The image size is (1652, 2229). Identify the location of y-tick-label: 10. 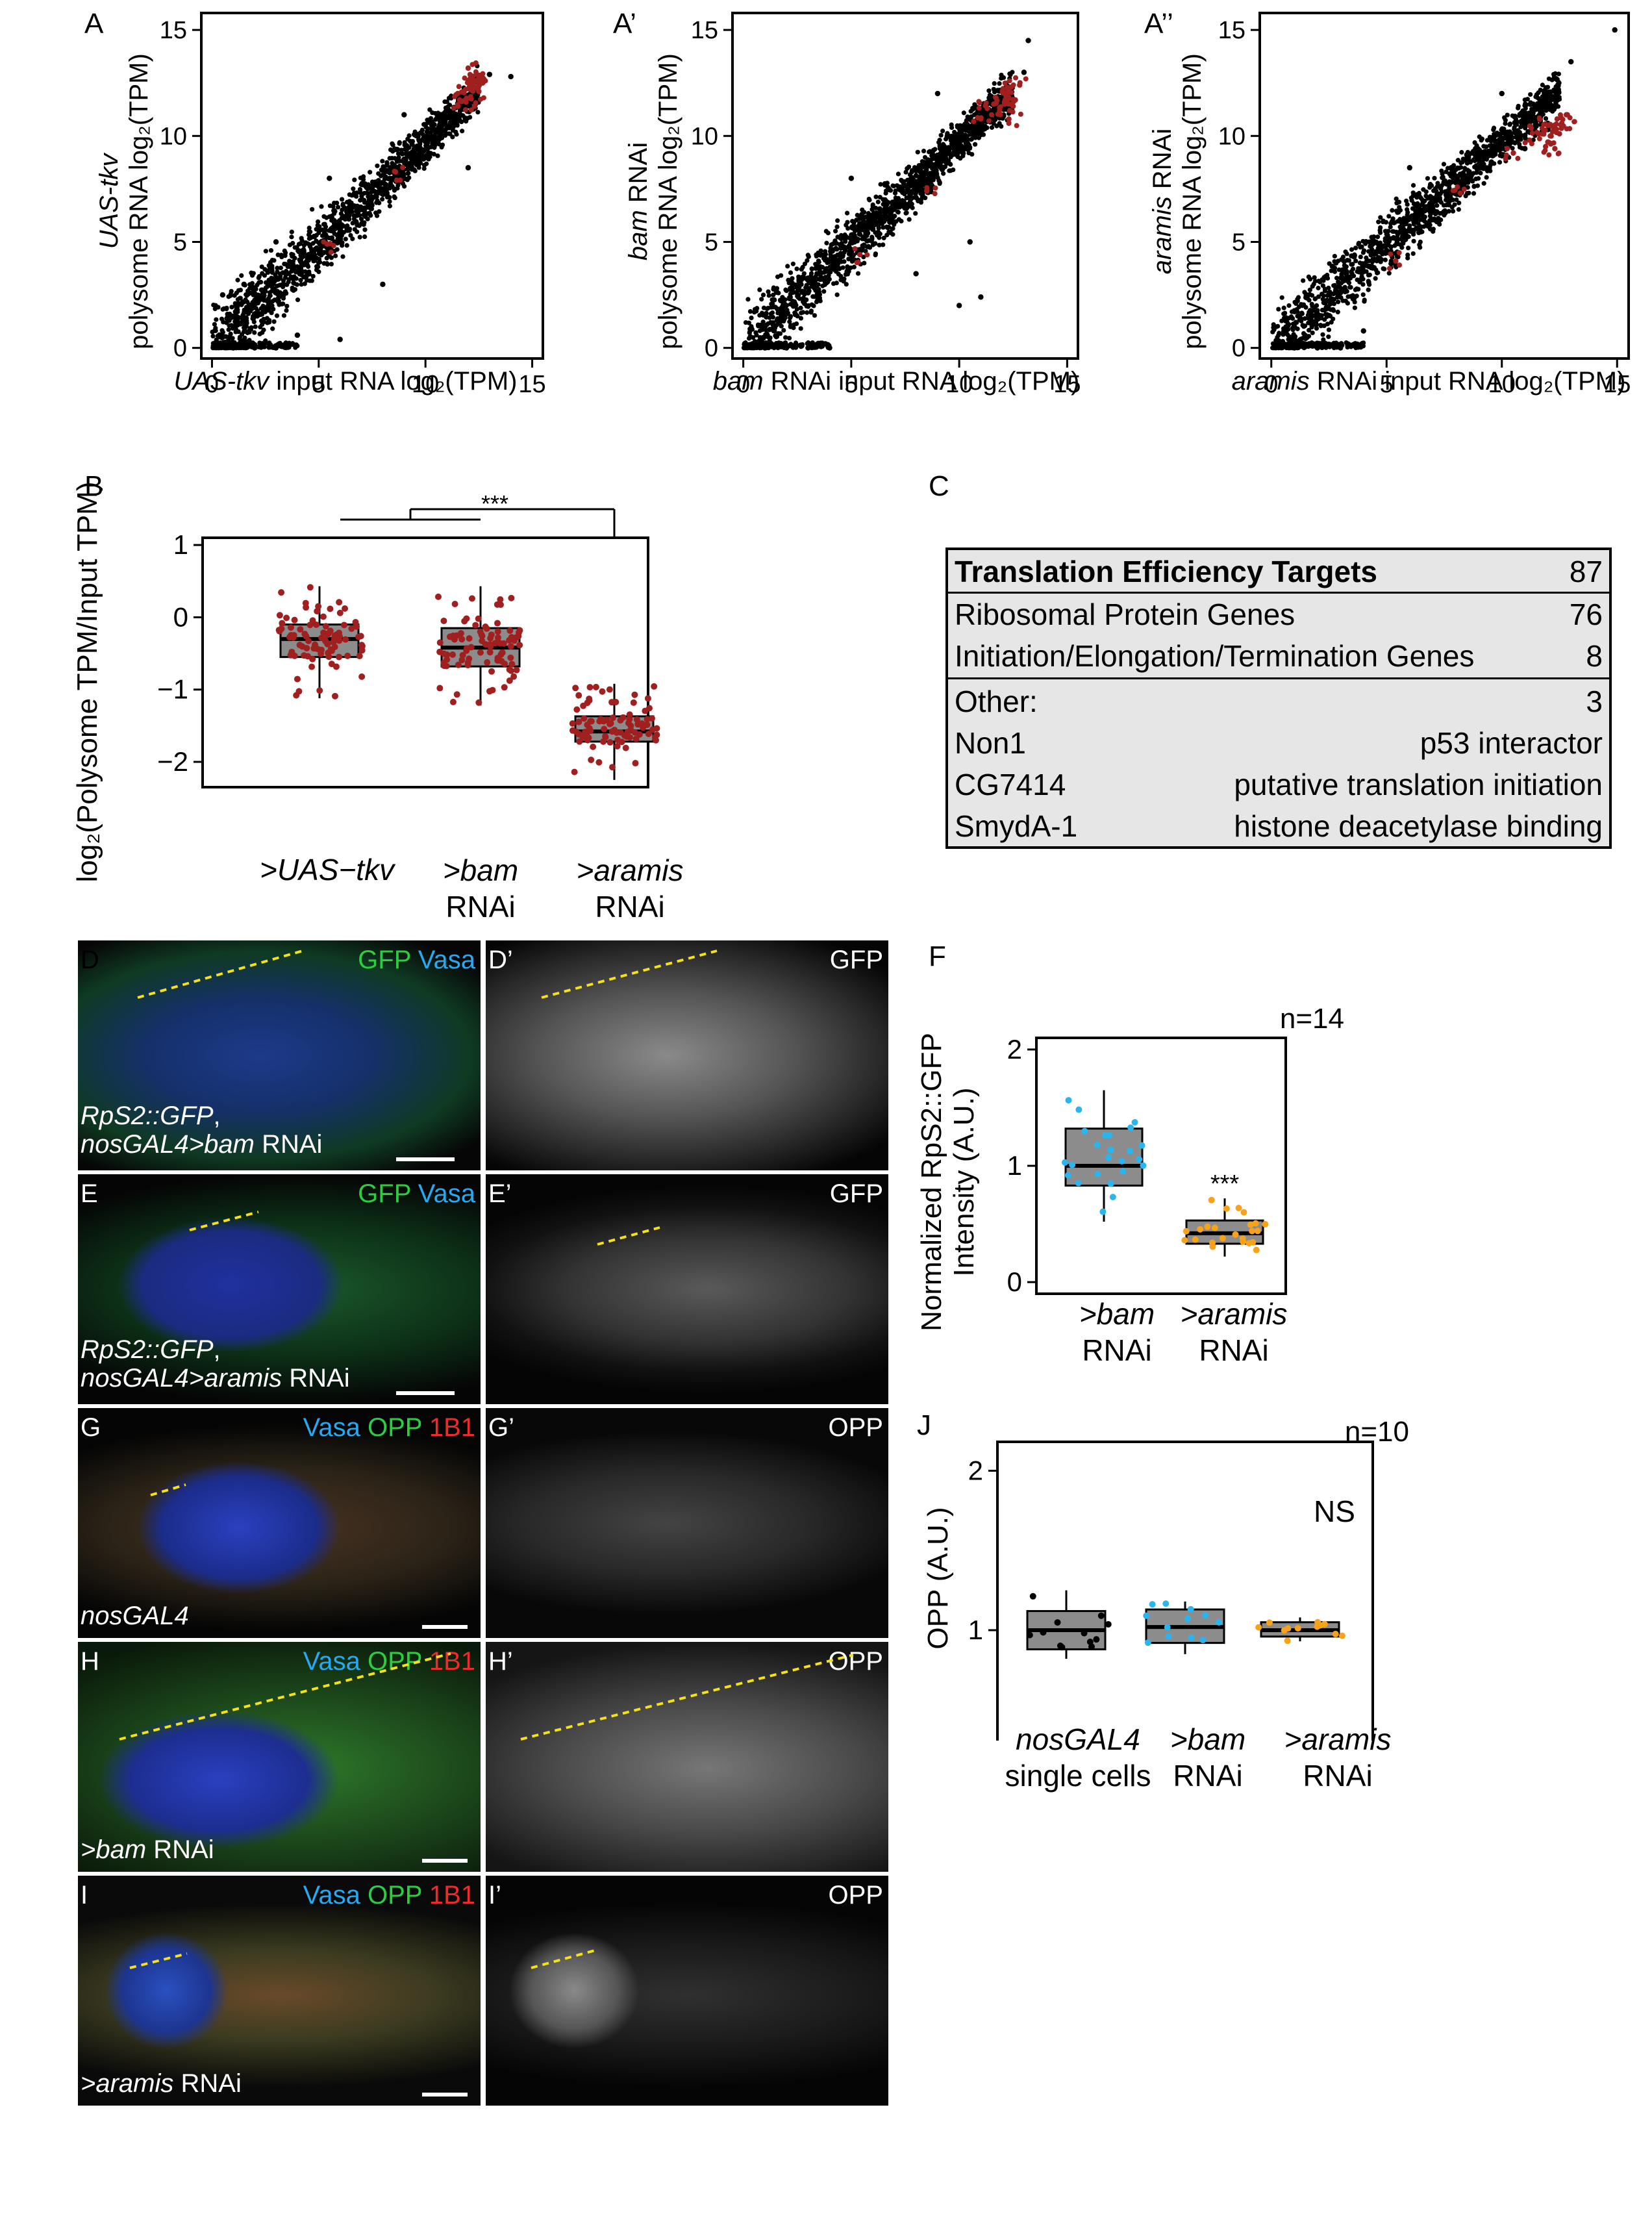
(705, 136).